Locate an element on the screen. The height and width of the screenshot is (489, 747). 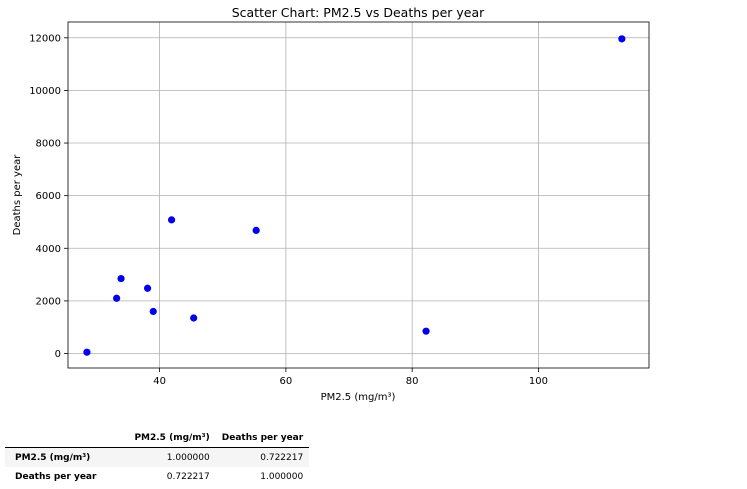
y-axis-label: Deaths per year is located at coordinates (17, 195).